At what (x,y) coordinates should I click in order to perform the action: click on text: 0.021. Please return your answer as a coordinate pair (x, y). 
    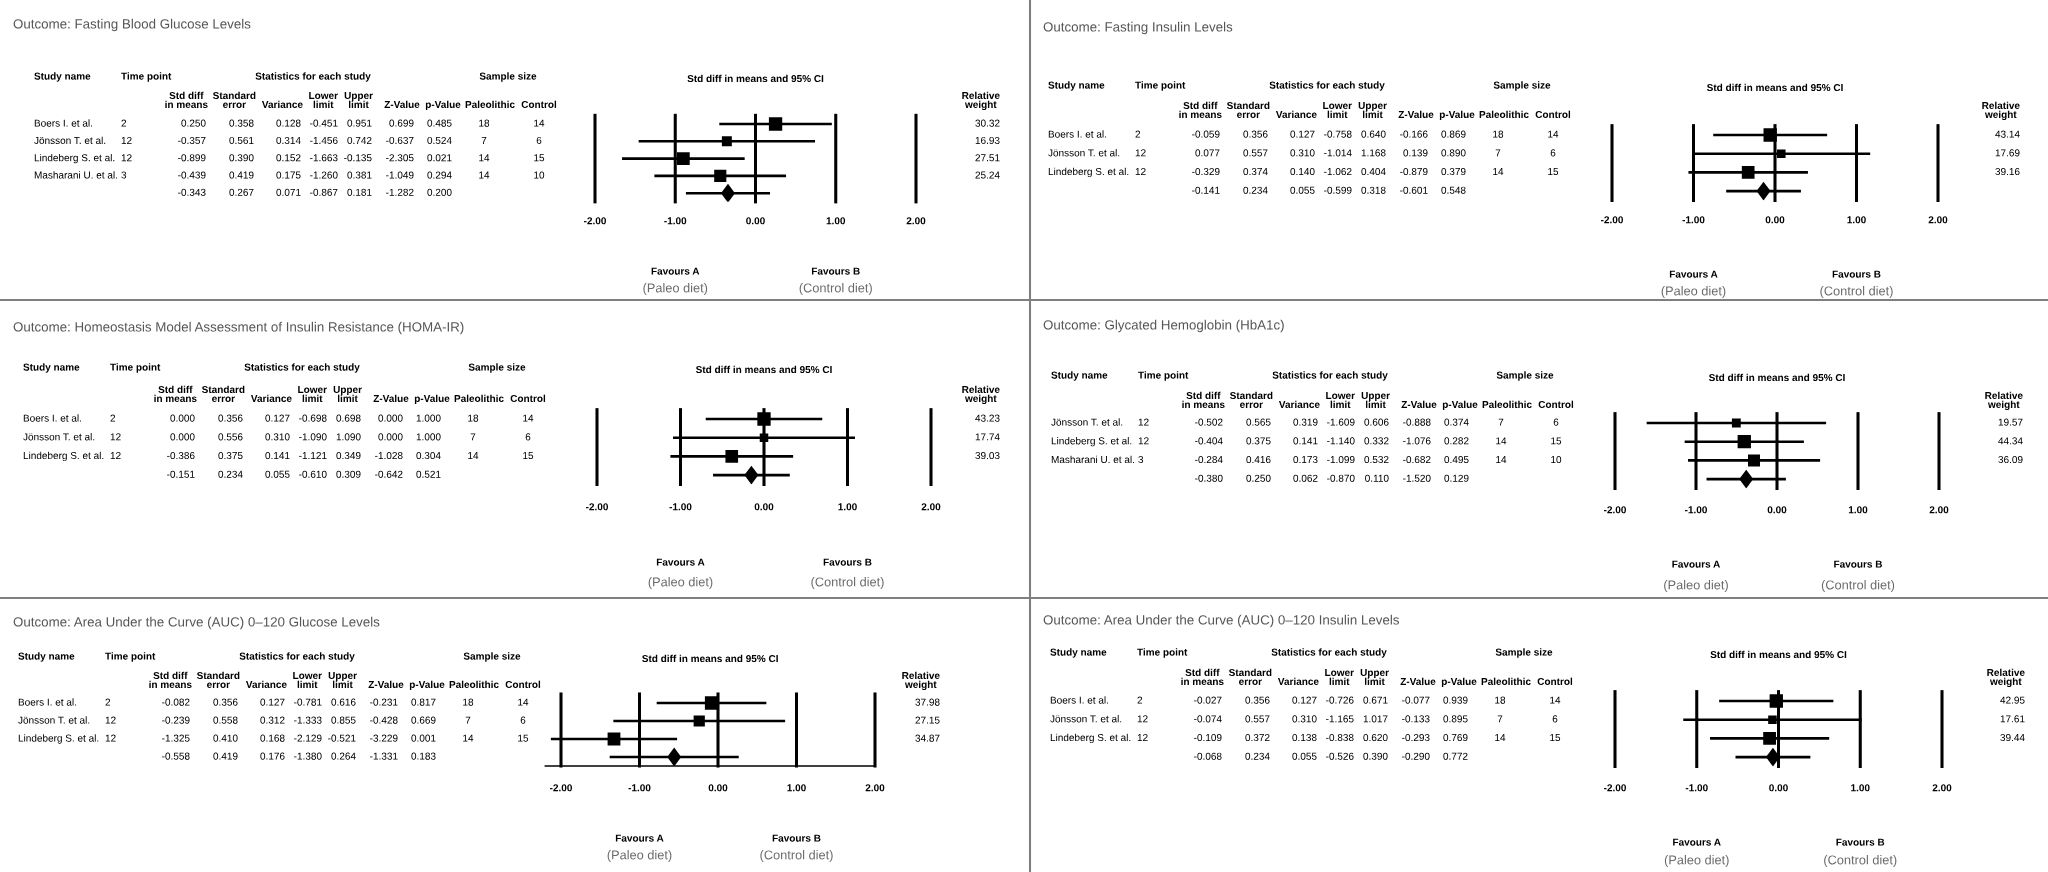
    Looking at the image, I should click on (439, 158).